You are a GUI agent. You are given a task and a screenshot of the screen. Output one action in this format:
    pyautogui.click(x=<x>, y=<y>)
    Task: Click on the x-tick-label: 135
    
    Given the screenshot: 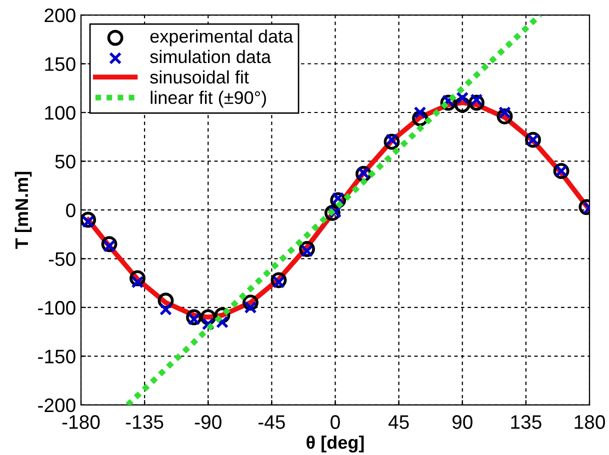 What is the action you would take?
    pyautogui.click(x=526, y=422)
    